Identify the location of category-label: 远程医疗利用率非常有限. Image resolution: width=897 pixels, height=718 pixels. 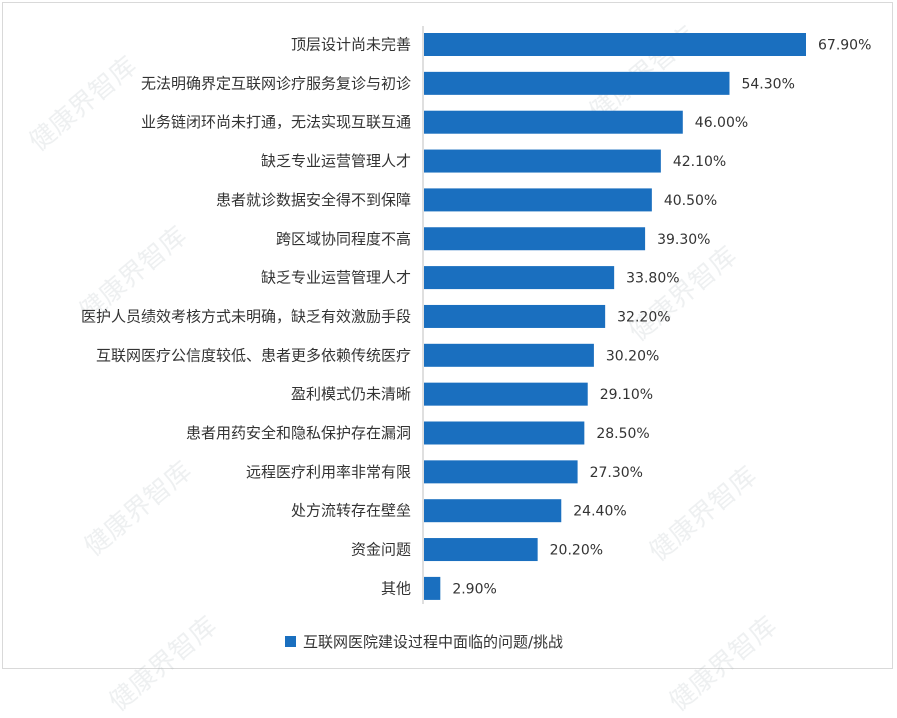
(328, 472).